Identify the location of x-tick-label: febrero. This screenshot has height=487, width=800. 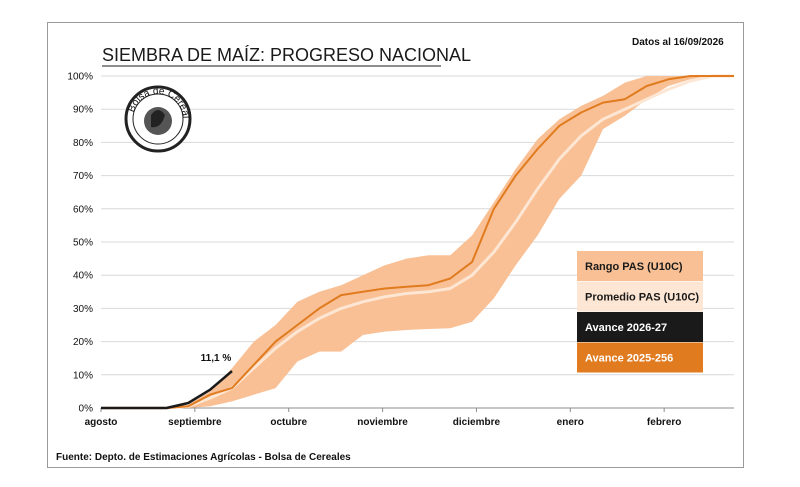
(664, 422).